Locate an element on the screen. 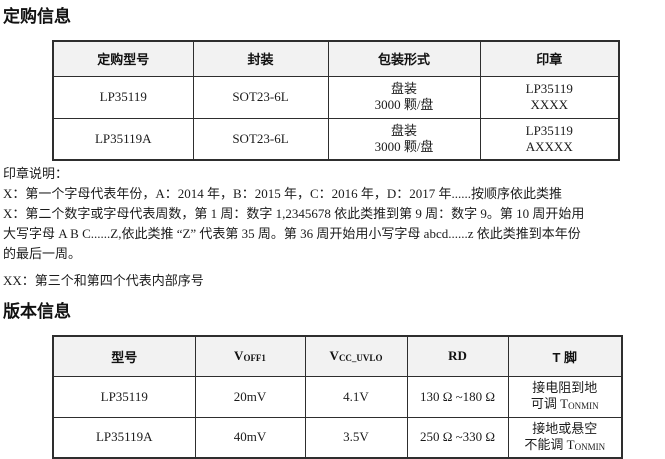 The height and width of the screenshot is (459, 665). order-header-packing: 包装形式 is located at coordinates (404, 58).